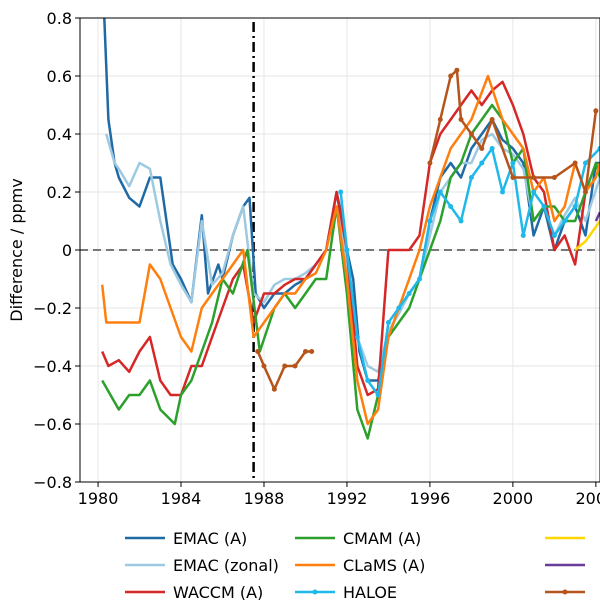 Image resolution: width=600 pixels, height=600 pixels. I want to click on legend-label: WACCM (A), so click(218, 591).